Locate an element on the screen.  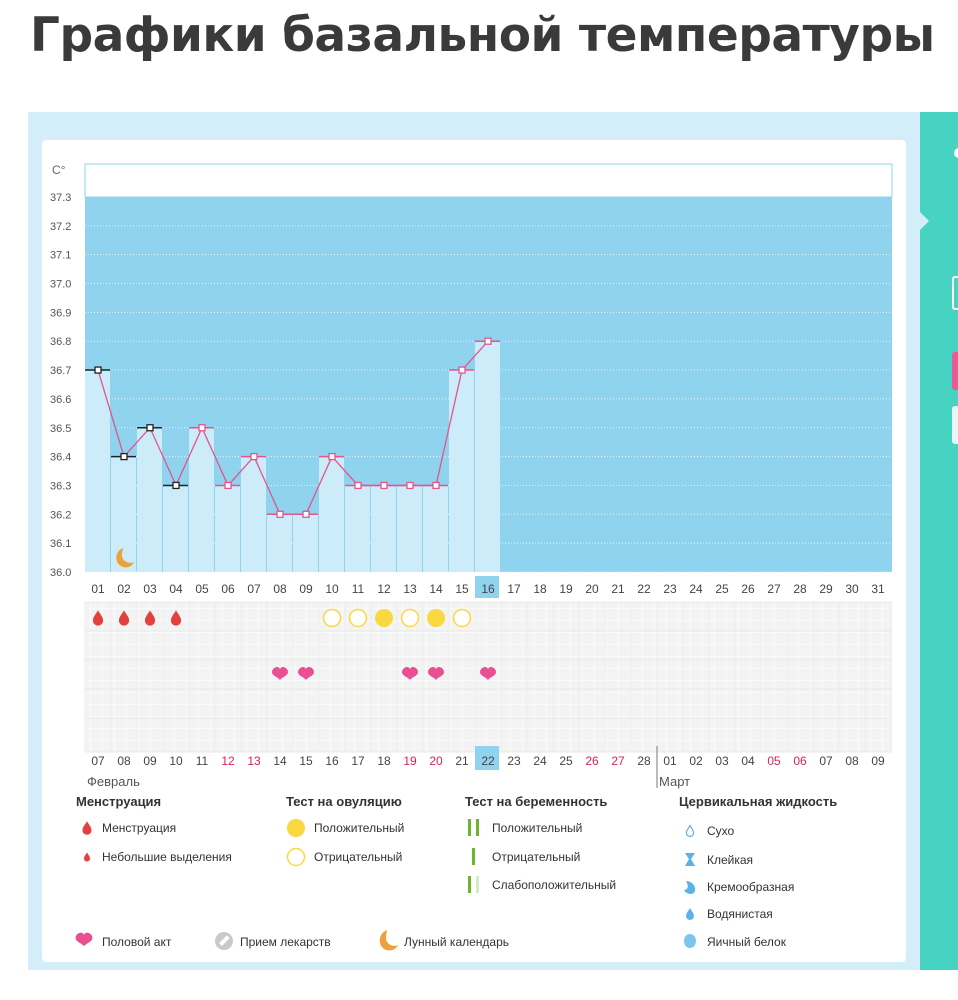
cycle-day-label: 07 is located at coordinates (254, 589).